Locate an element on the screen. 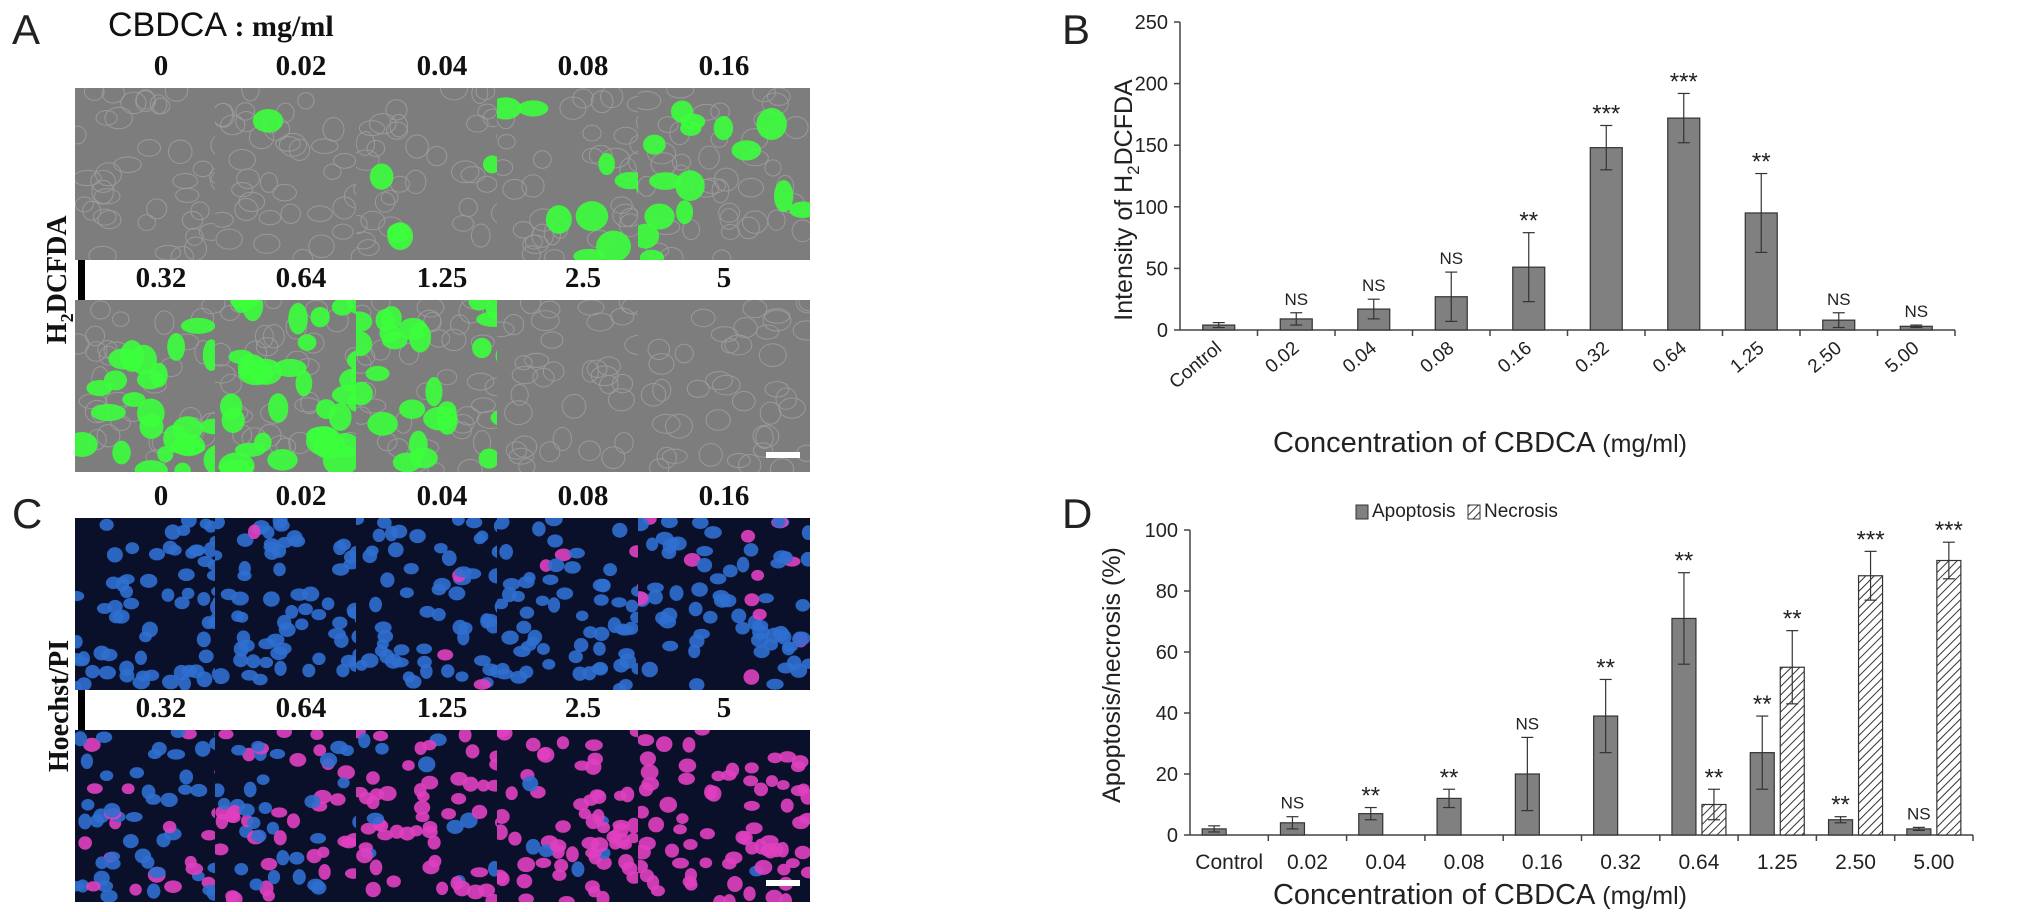 The height and width of the screenshot is (912, 2031). y-axis-label: Intensity of H2DCFDA is located at coordinates (1126, 200).